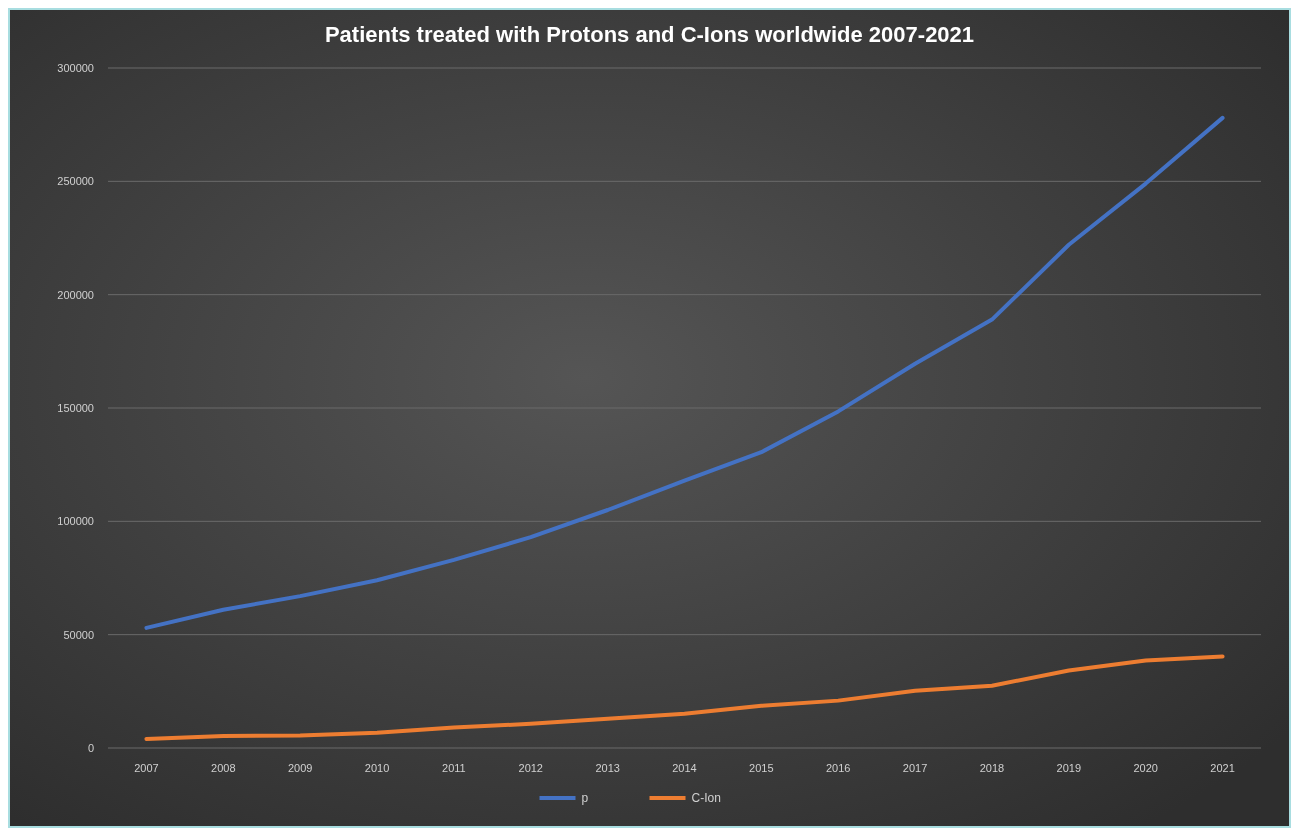 Image resolution: width=1299 pixels, height=836 pixels. Describe the element at coordinates (454, 768) in the screenshot. I see `x-tick-label: 2011` at that location.